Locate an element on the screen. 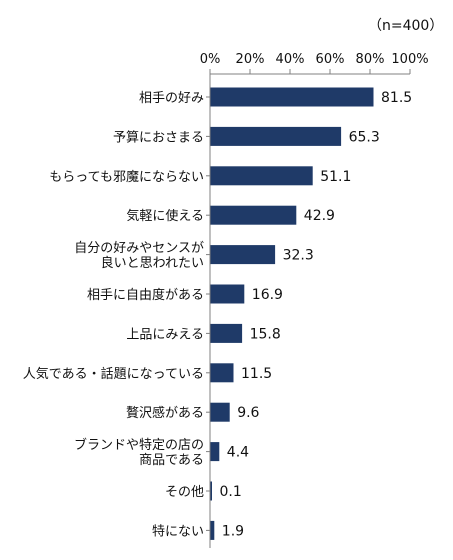 The image size is (453, 560). bar-value-label: 1.9 is located at coordinates (233, 531).